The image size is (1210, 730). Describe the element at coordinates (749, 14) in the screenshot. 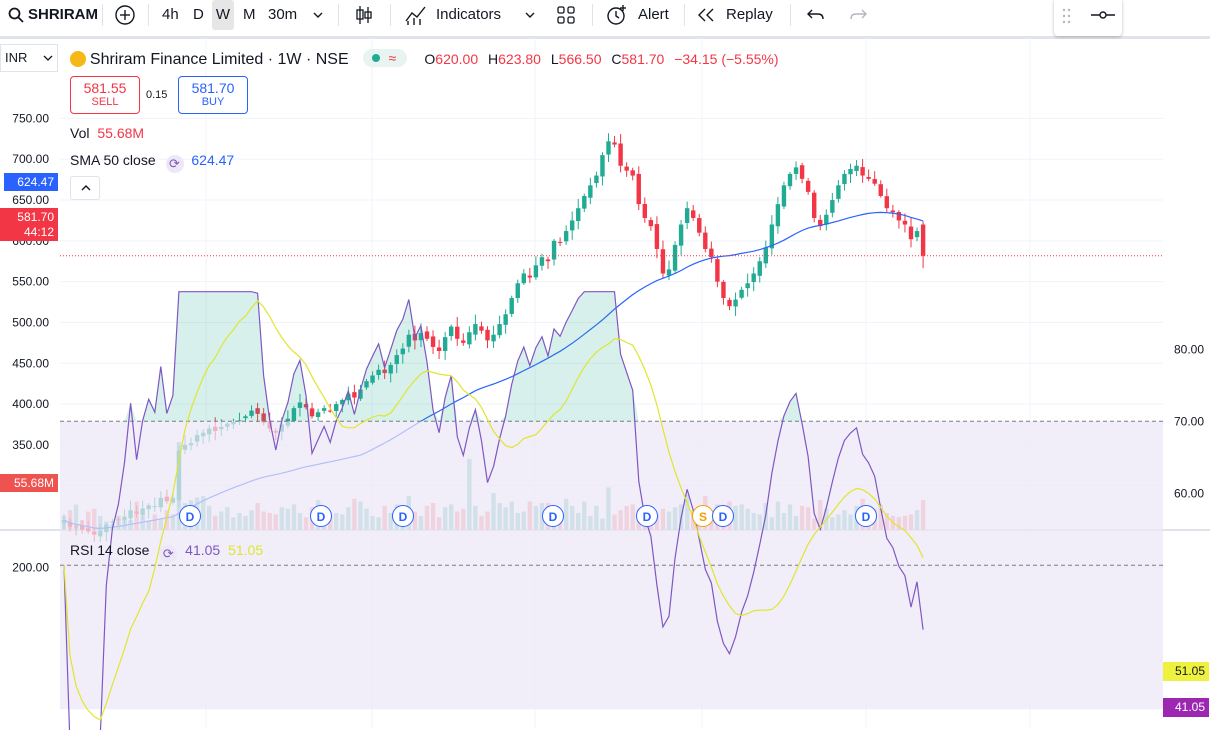

I see `replay-button: Replay` at that location.